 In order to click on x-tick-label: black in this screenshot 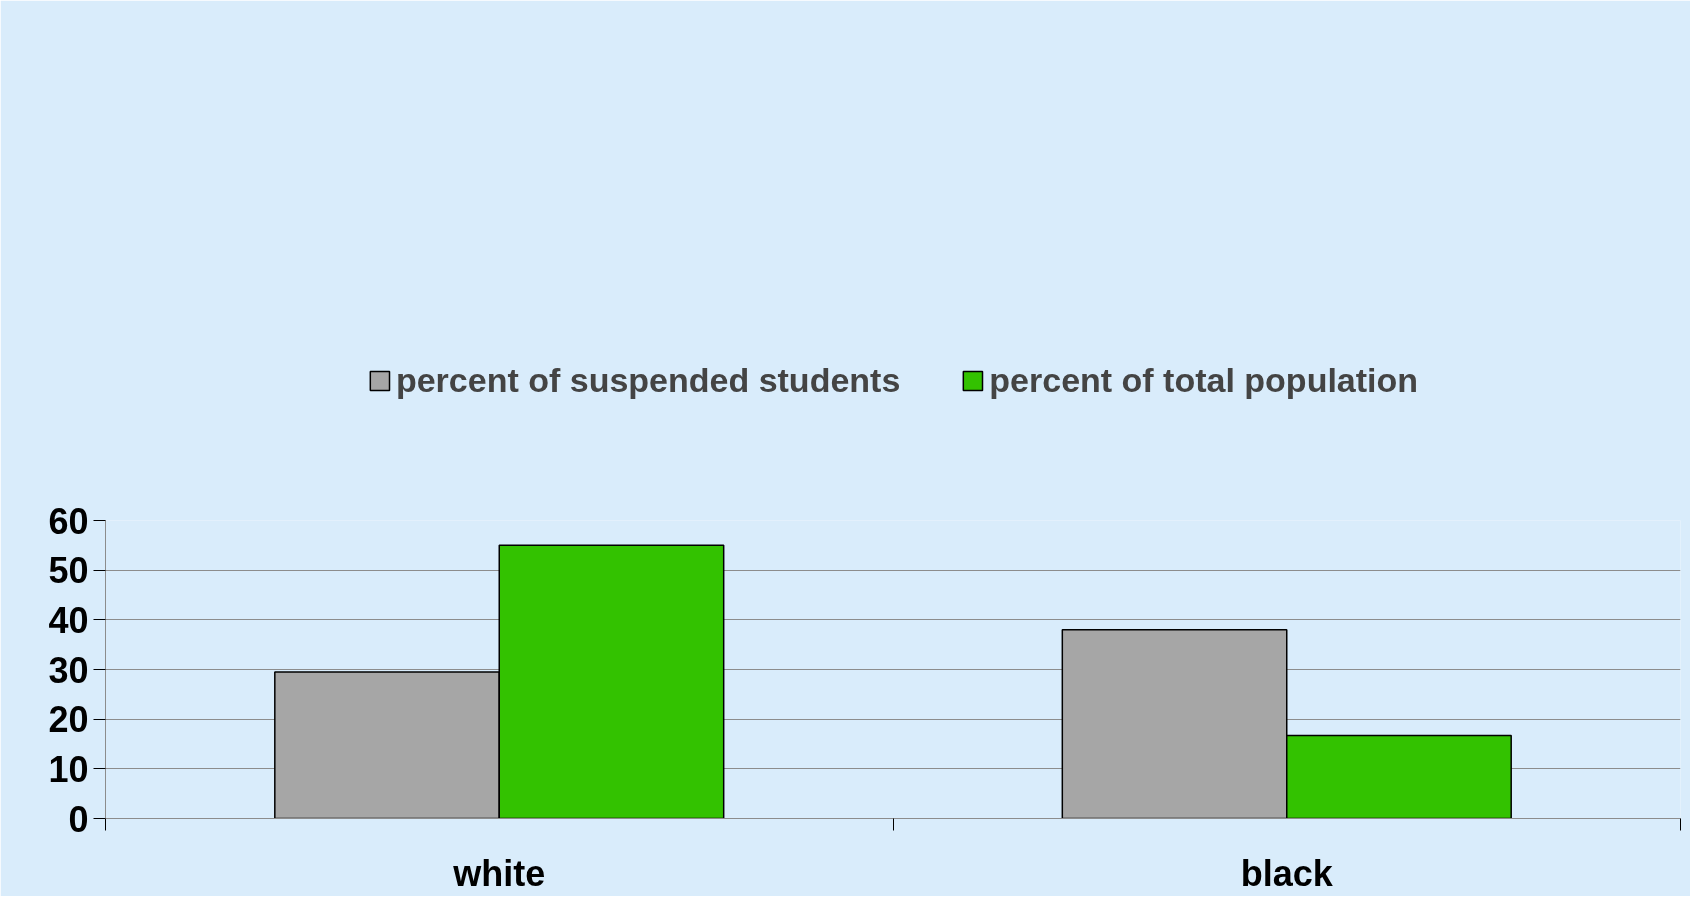, I will do `click(1287, 873)`.